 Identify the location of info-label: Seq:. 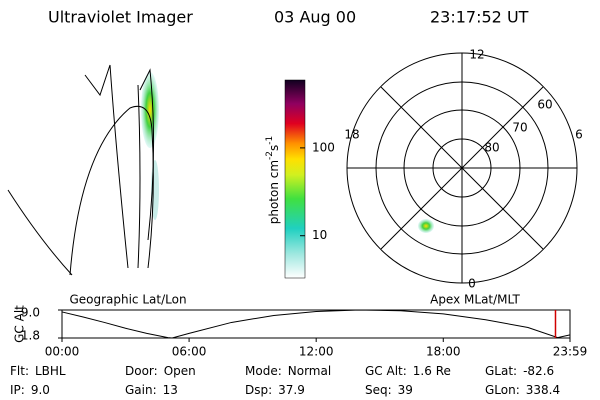
(378, 390).